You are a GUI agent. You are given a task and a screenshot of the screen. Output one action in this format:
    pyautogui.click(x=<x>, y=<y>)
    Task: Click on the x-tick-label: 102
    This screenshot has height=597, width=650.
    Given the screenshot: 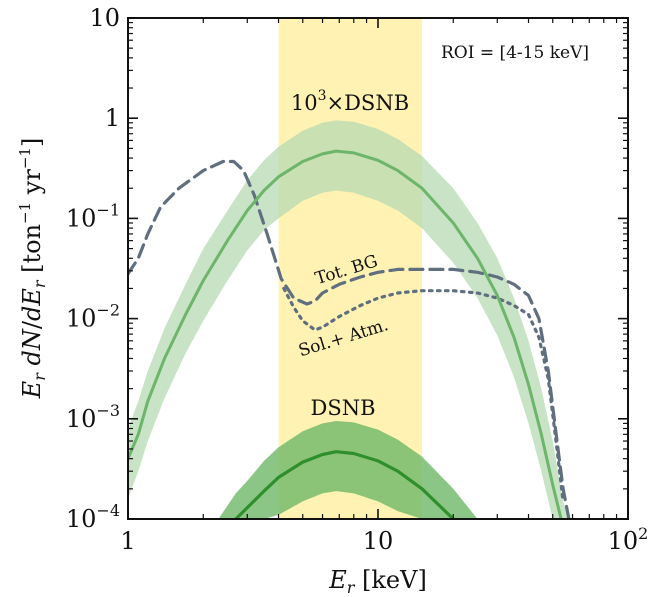 What is the action you would take?
    pyautogui.click(x=628, y=539)
    